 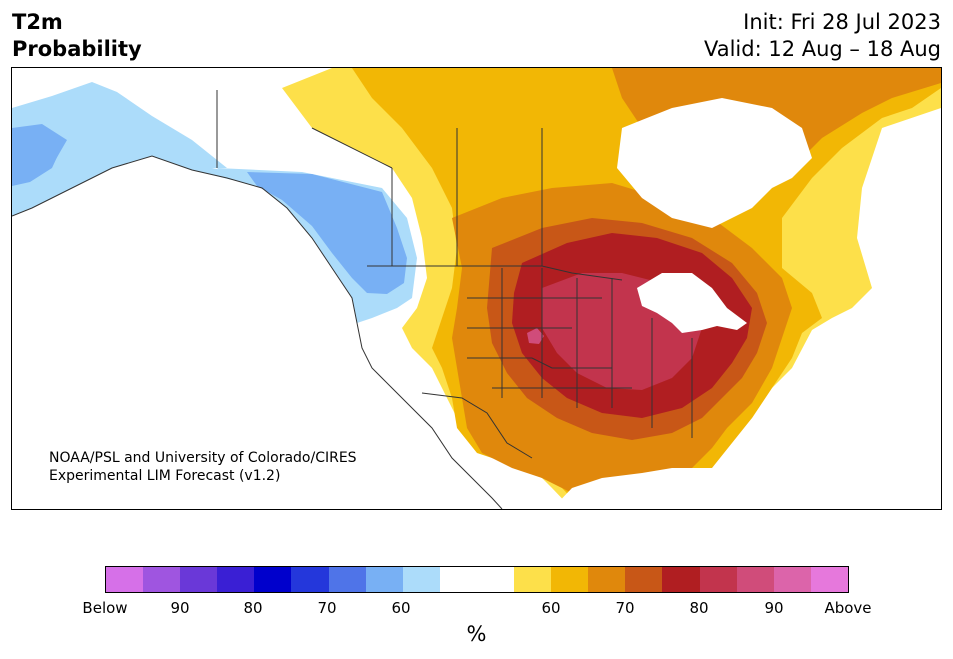 What do you see at coordinates (427, 196) in the screenshot?
I see `canada-provinces` at bounding box center [427, 196].